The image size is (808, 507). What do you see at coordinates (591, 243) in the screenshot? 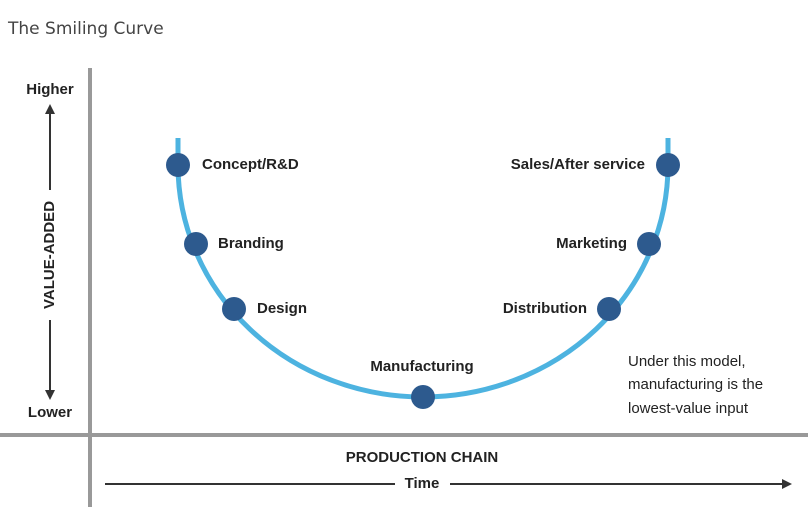
I see `node-label: Marketing` at bounding box center [591, 243].